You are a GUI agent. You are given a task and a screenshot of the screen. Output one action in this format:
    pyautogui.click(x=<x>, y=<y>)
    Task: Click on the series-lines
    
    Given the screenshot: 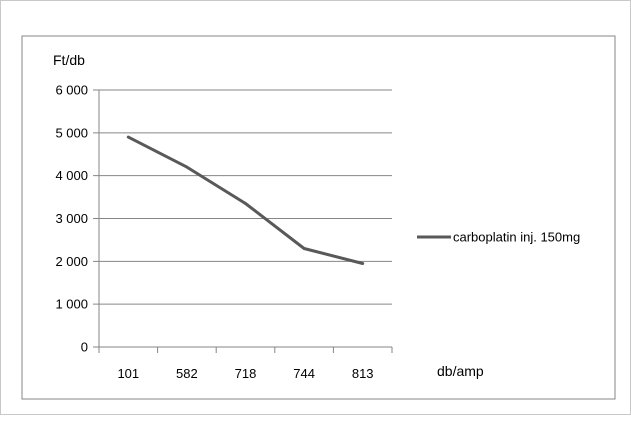 What is the action you would take?
    pyautogui.click(x=245, y=200)
    